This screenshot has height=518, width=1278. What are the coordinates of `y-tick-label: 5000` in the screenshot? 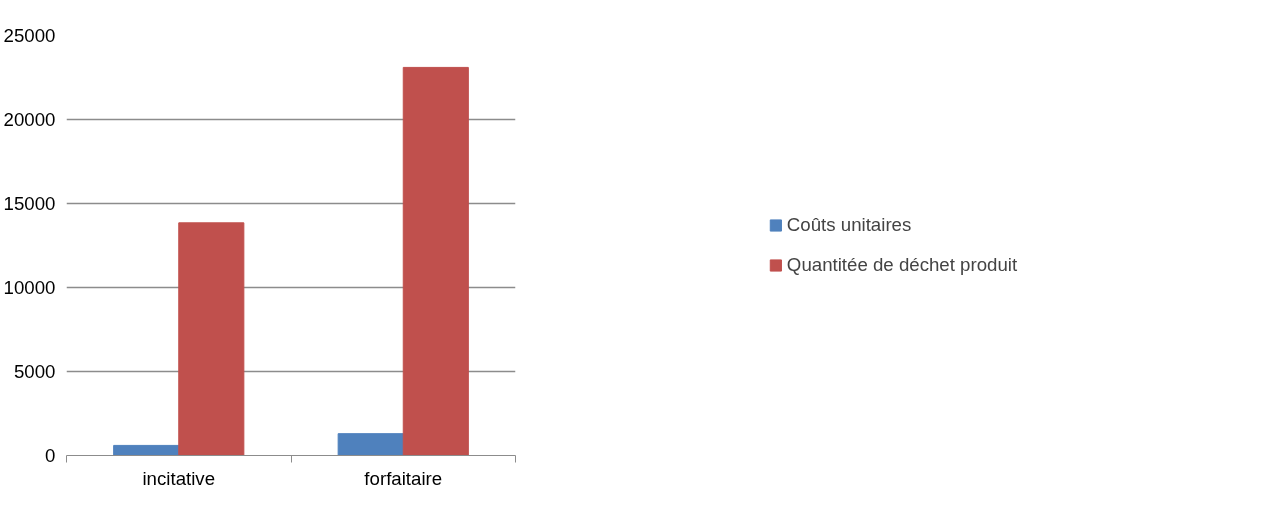 It's located at (35, 371).